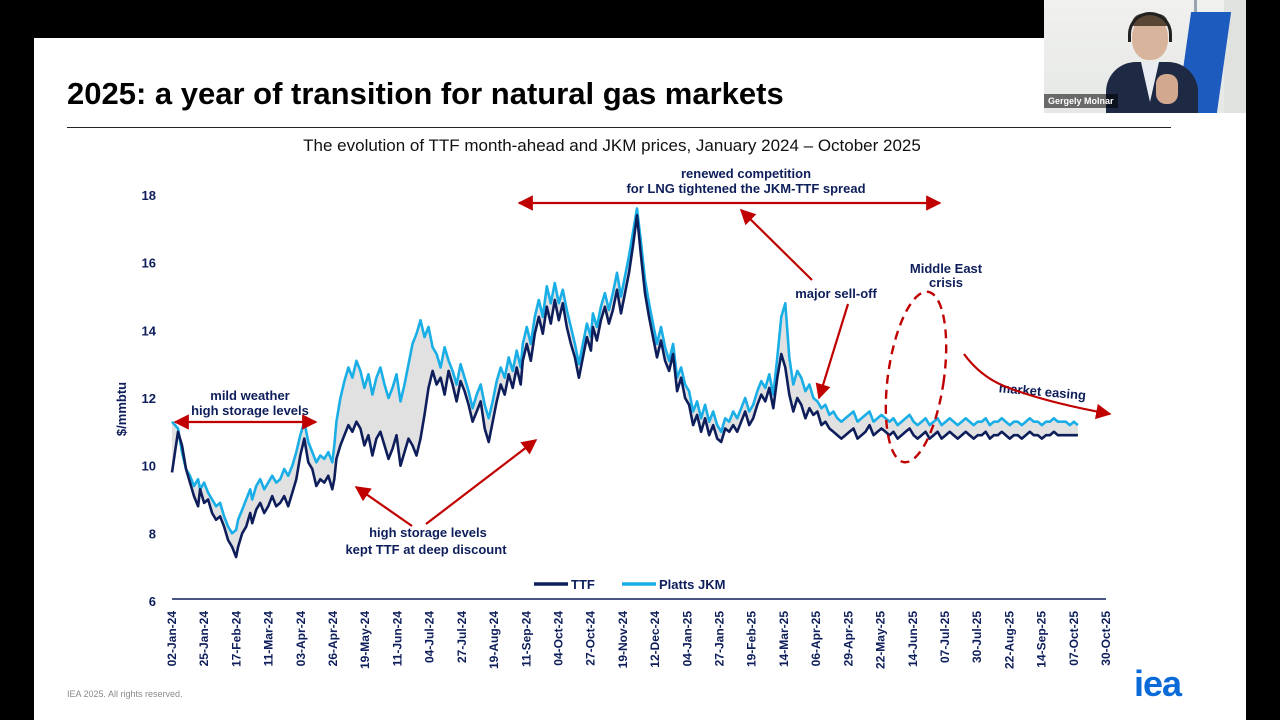  Describe the element at coordinates (250, 410) in the screenshot. I see `annotation-high-storage: high storage levels` at that location.